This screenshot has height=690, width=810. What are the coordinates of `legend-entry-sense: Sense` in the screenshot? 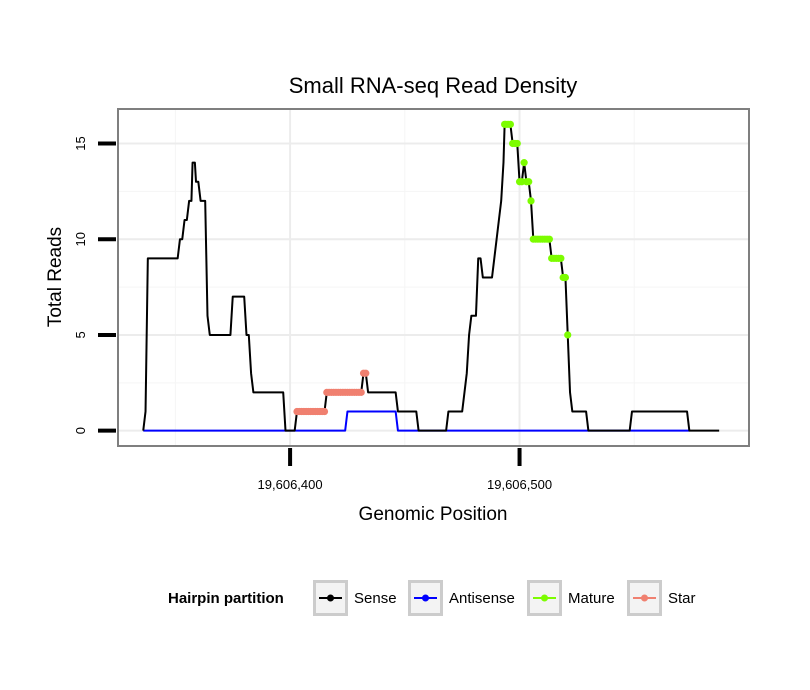 It's located at (355, 598).